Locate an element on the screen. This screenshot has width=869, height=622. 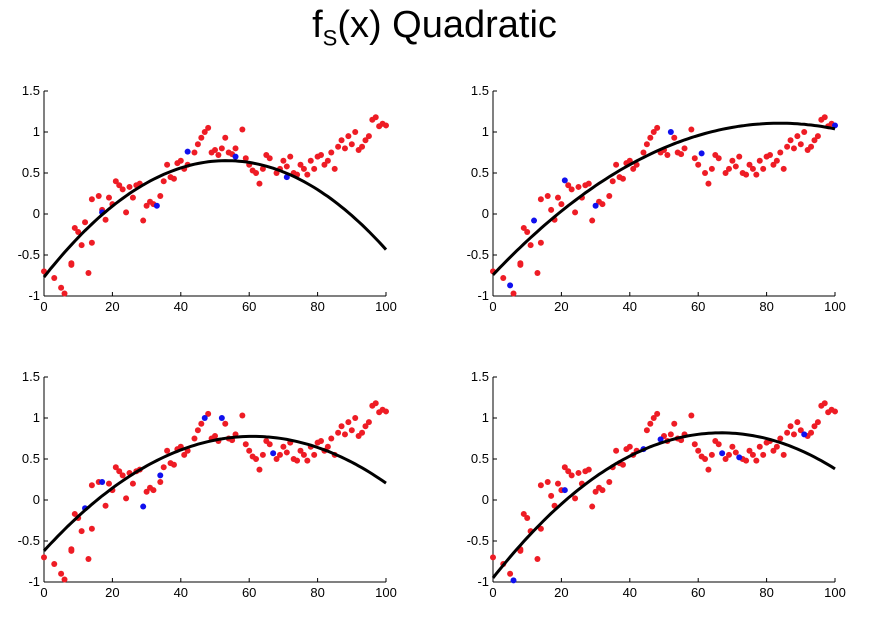
y-tick-label: 0 is located at coordinates (485, 213).